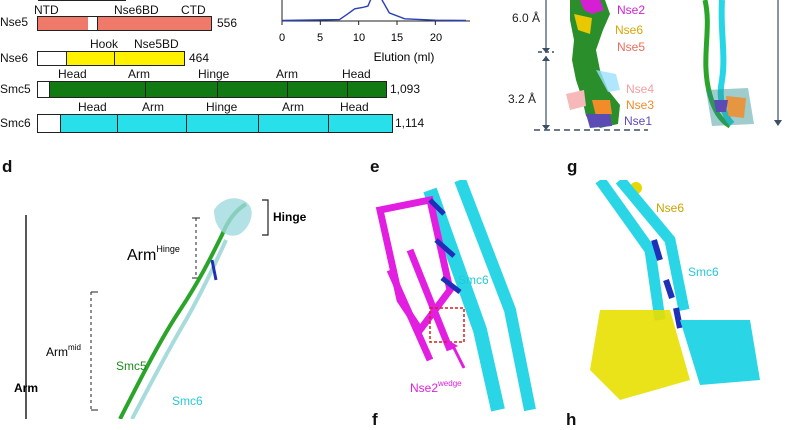 Image resolution: width=800 pixels, height=430 pixels. I want to click on chart-tick-label-10: 10, so click(359, 38).